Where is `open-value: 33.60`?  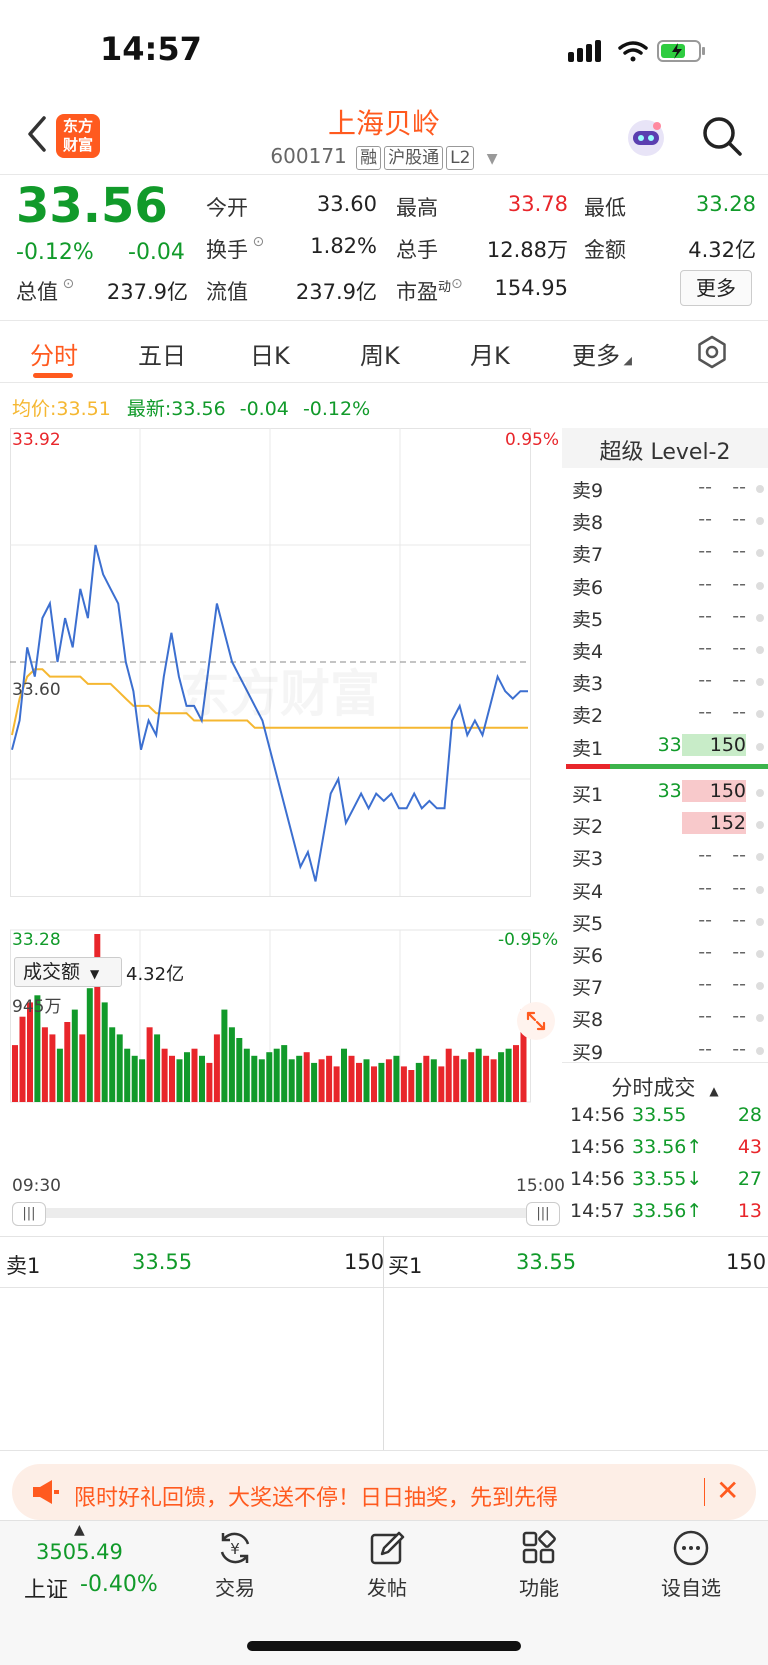
open-value: 33.60 is located at coordinates (346, 204).